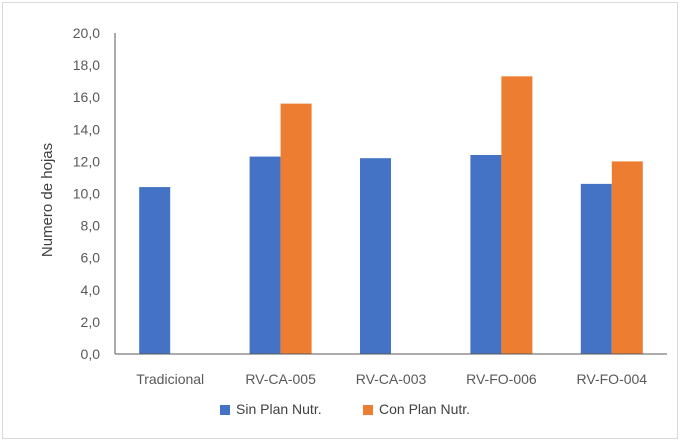 The width and height of the screenshot is (682, 443). I want to click on y-tick-label: 6,0, so click(91, 258).